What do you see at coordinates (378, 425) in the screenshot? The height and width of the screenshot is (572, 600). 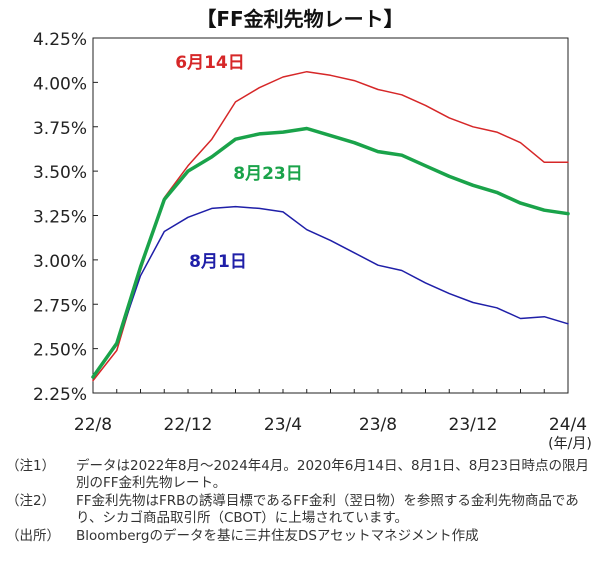 I see `x-tick-label: 23/8` at bounding box center [378, 425].